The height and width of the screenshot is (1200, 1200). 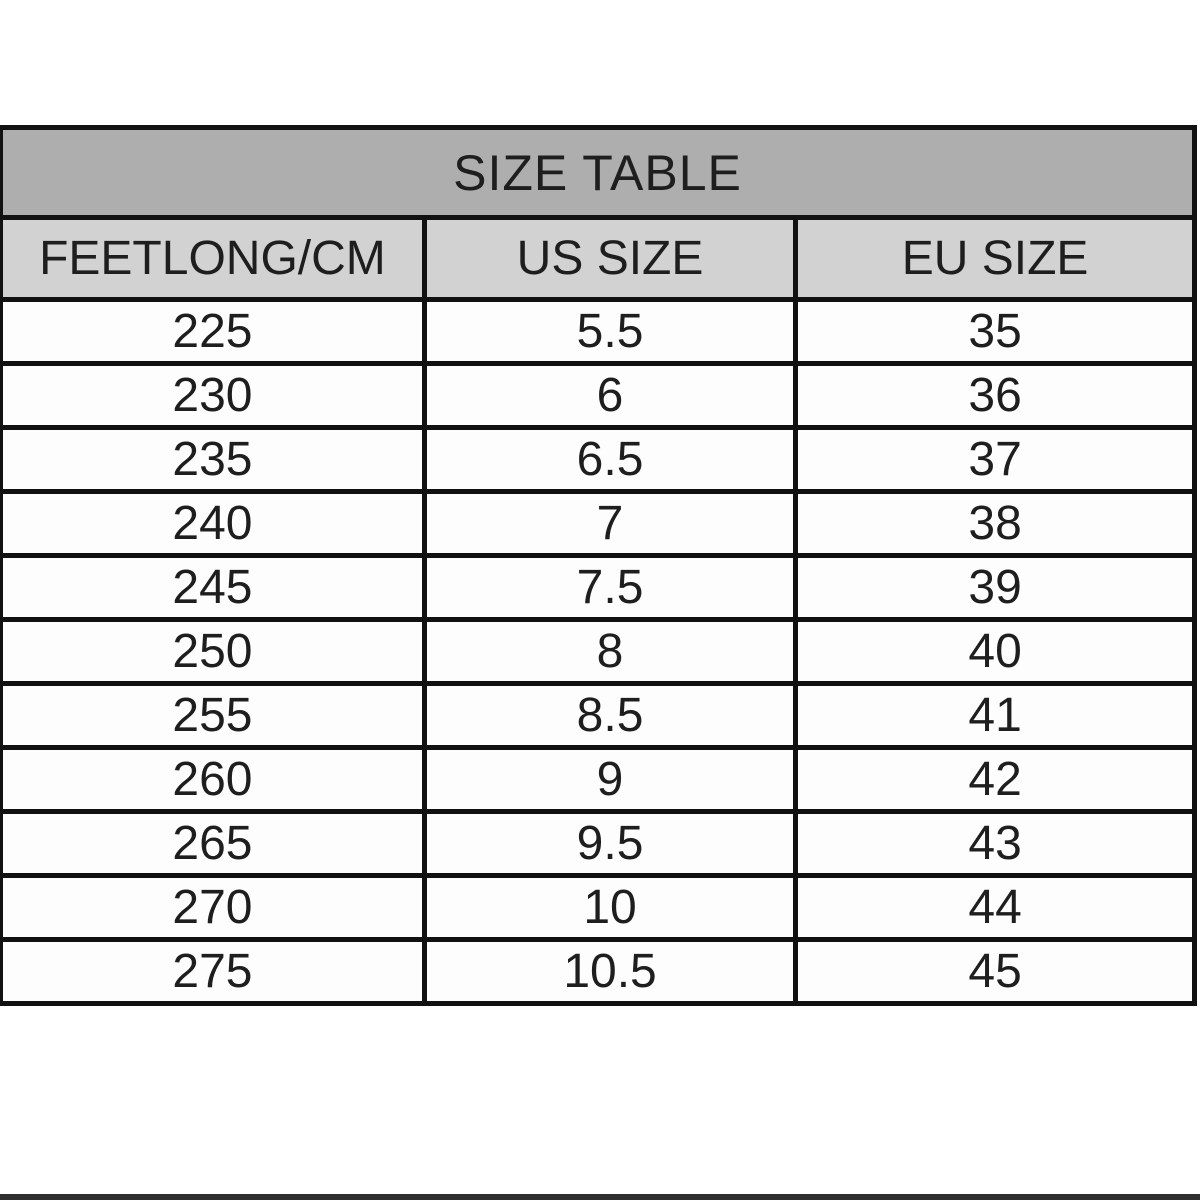 I want to click on table-row: 225 5.5 35, so click(x=598, y=331).